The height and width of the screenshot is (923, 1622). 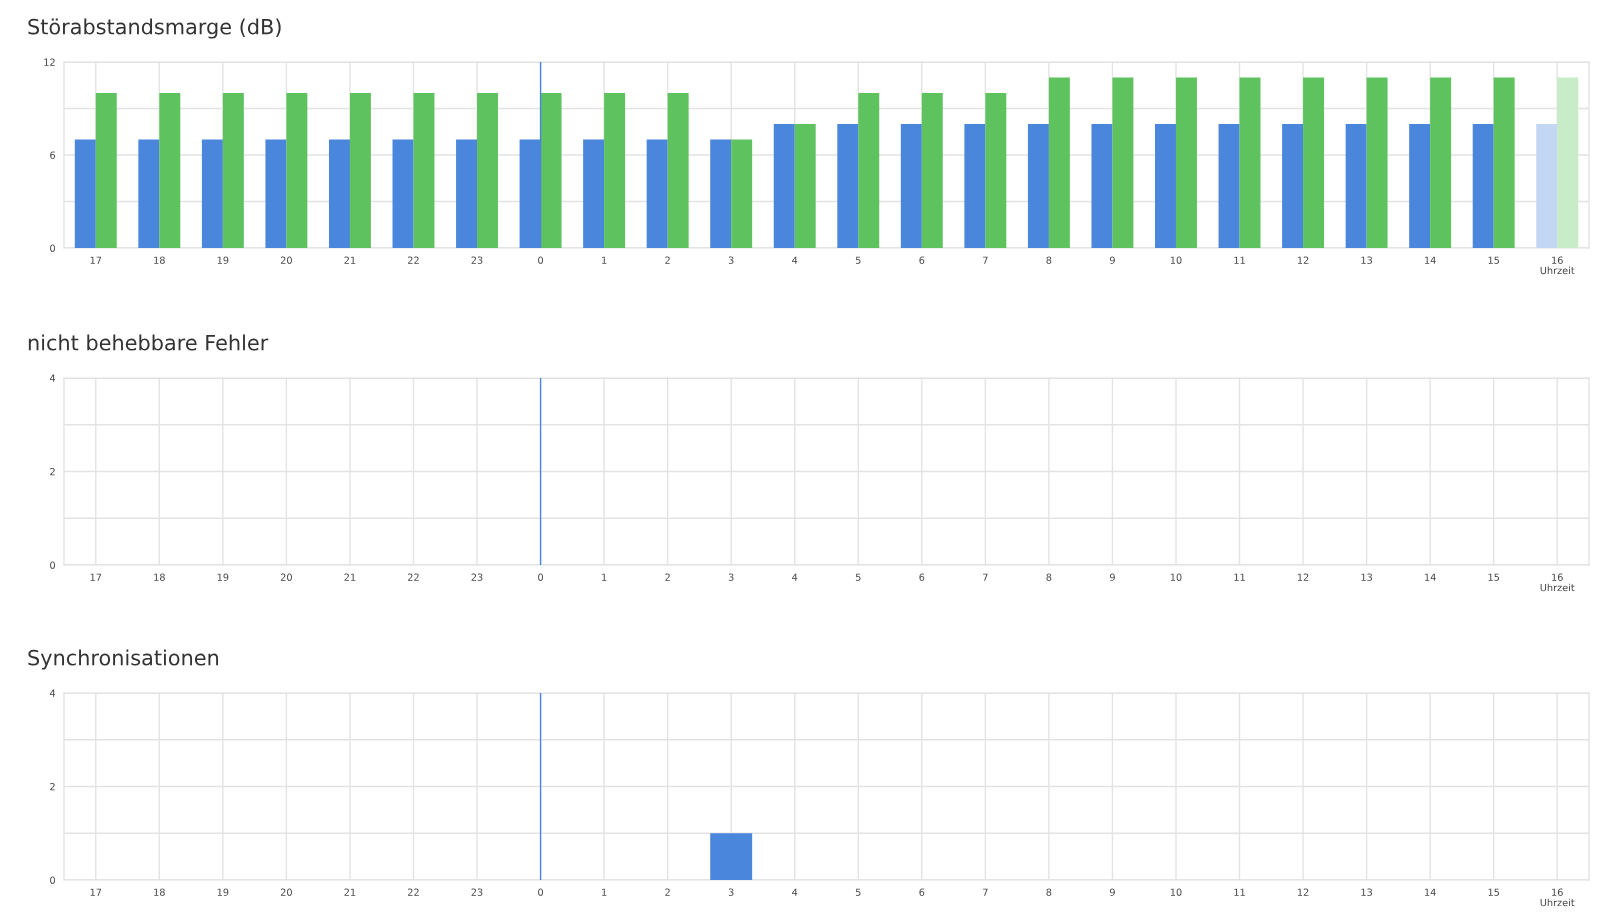 What do you see at coordinates (49, 62) in the screenshot?
I see `y-tick-label: 12` at bounding box center [49, 62].